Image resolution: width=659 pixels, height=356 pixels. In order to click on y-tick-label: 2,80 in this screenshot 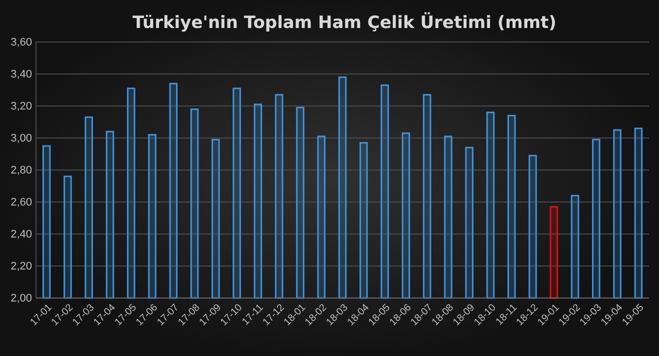, I will do `click(21, 170)`.